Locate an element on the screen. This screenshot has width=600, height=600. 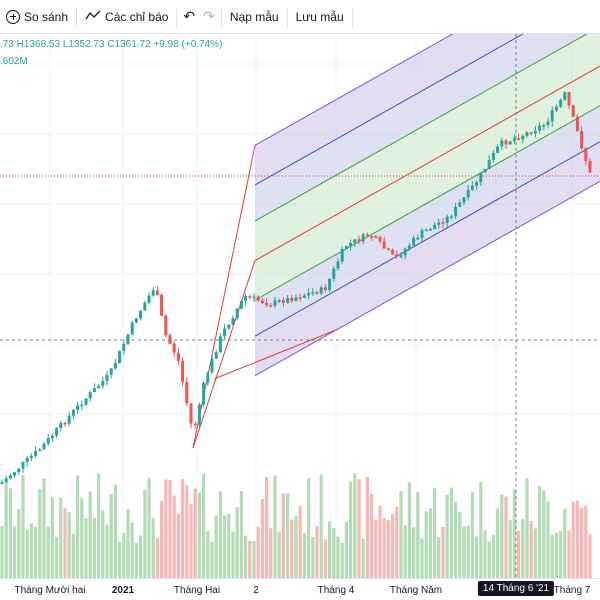
save-template-button: Lưu mẫu is located at coordinates (320, 17).